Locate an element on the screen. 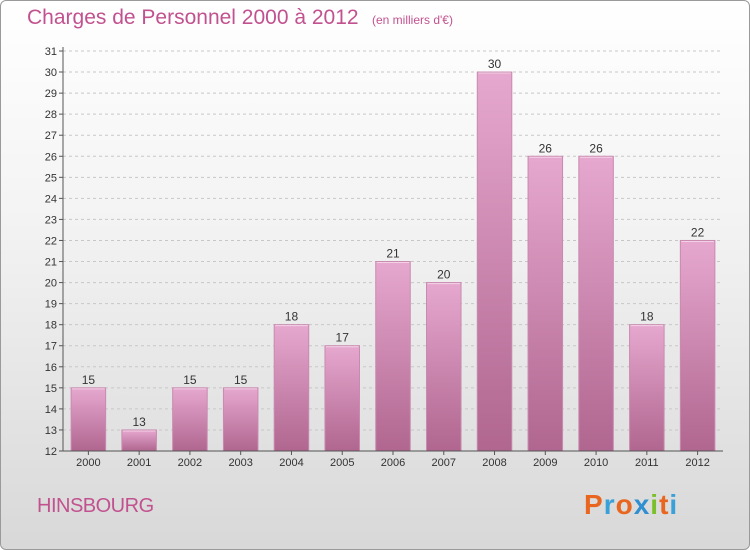 This screenshot has width=750, height=550. y-tick-label: 26 is located at coordinates (51, 157).